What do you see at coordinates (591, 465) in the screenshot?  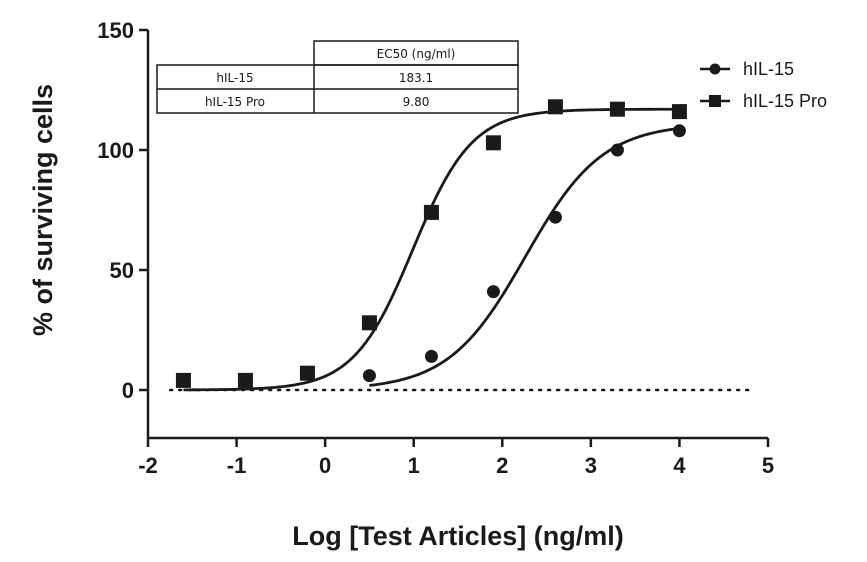 I see `x-tick-label: 3` at bounding box center [591, 465].